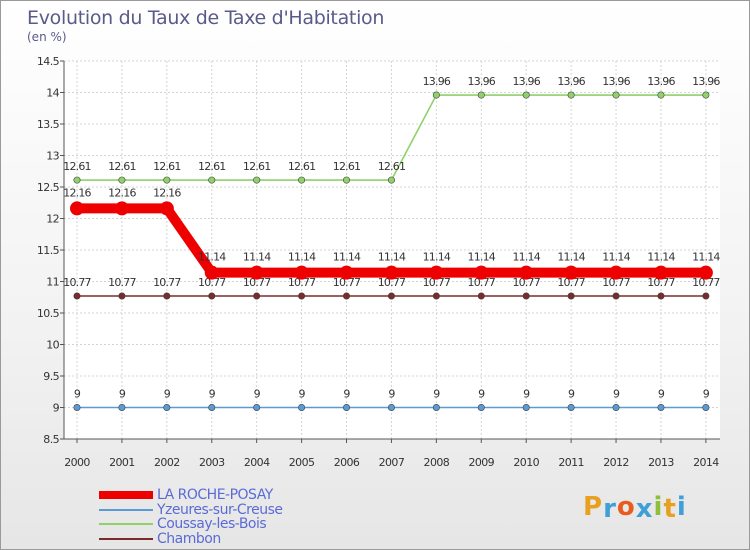 The width and height of the screenshot is (750, 550). Describe the element at coordinates (616, 462) in the screenshot. I see `x-tick-label: 2012` at that location.